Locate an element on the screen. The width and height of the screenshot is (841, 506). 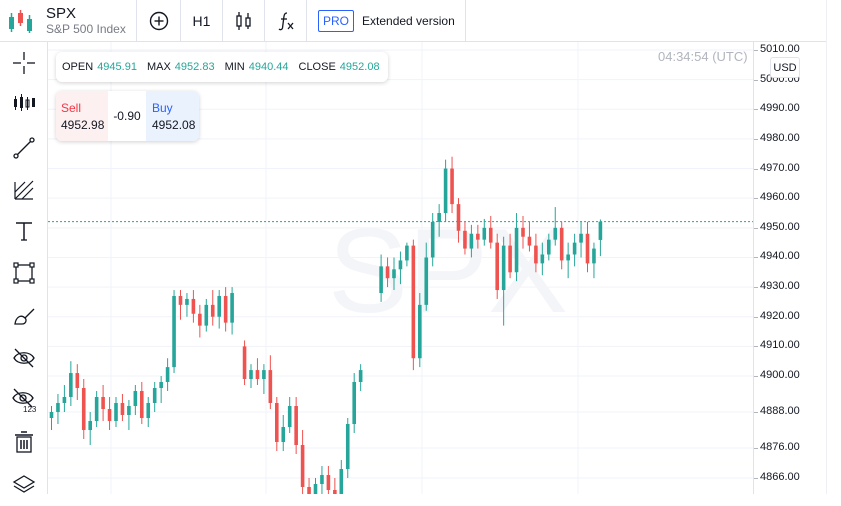
chart-type-button is located at coordinates (244, 21).